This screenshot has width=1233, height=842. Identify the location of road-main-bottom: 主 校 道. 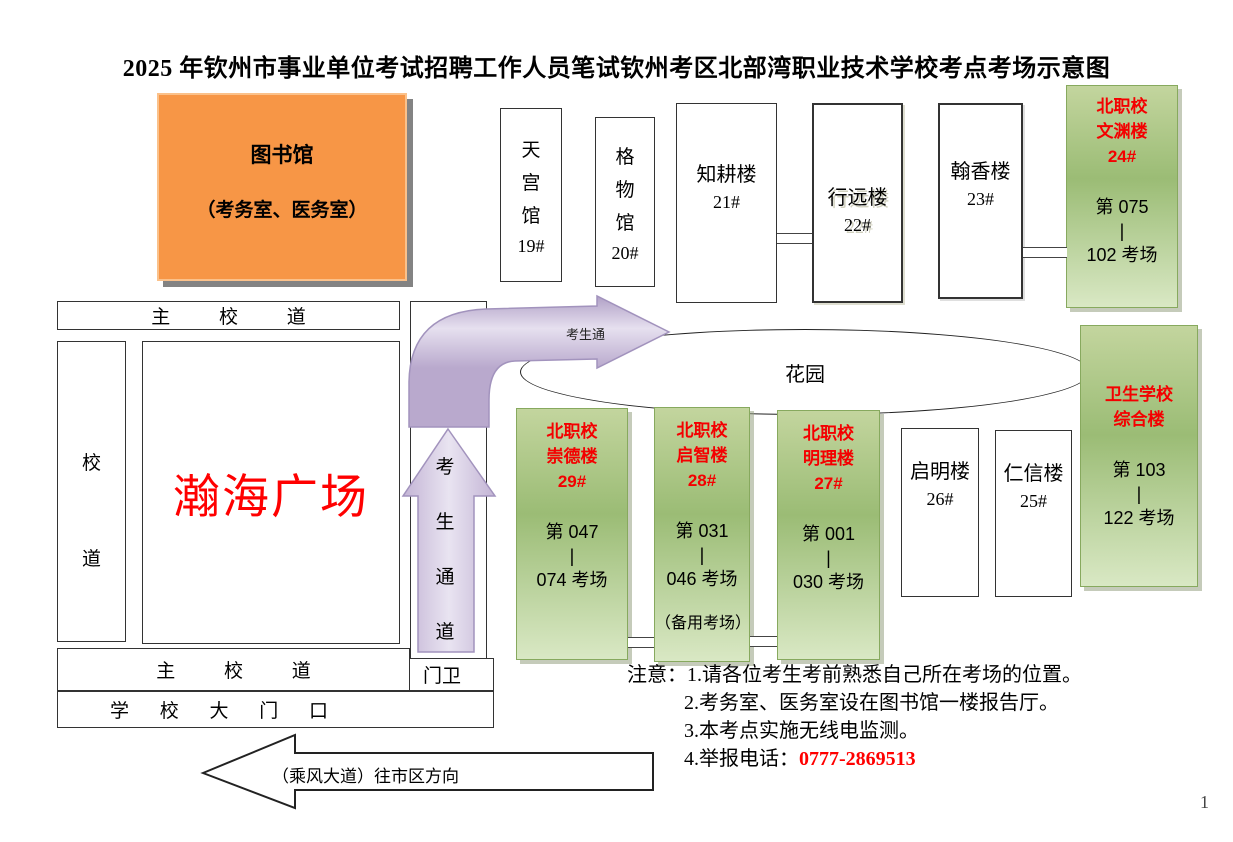
(233, 669).